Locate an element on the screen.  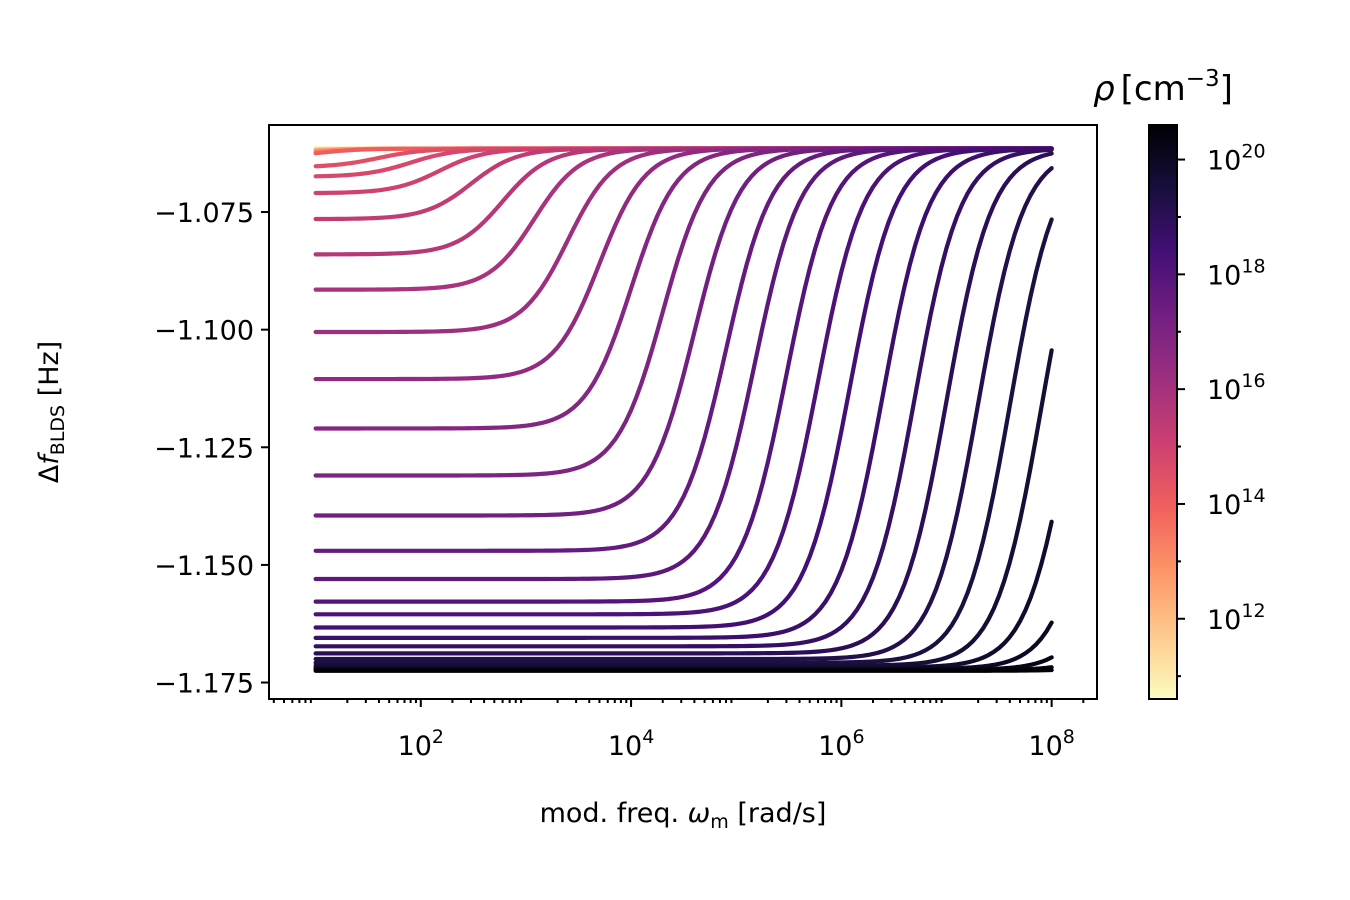
x-tick-label-2: 10⁶ is located at coordinates (841, 744).